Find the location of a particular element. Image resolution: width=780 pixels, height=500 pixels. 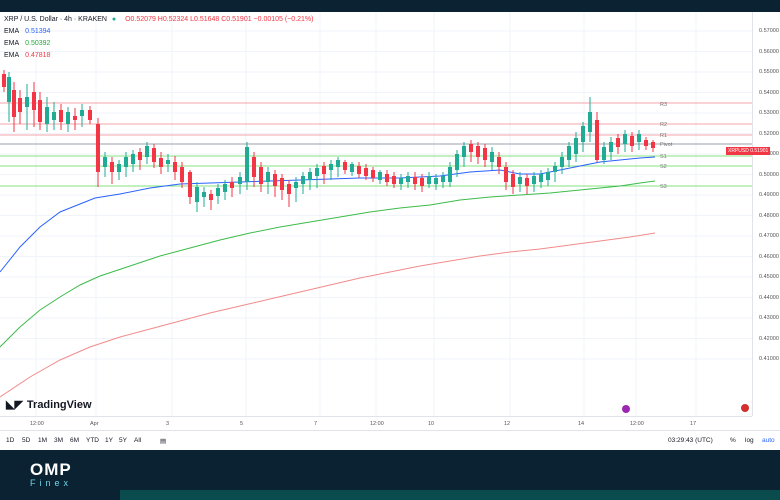

ema-row-1: EMA 0.51394 is located at coordinates (27, 31).